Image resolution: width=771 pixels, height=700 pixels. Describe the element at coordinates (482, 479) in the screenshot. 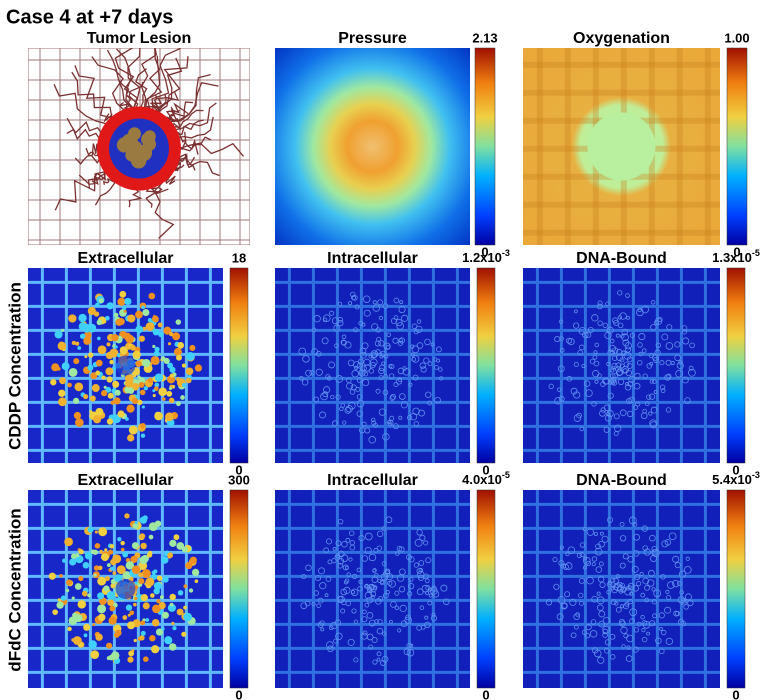

I see `colorbar-max-base: 4.0x10` at that location.